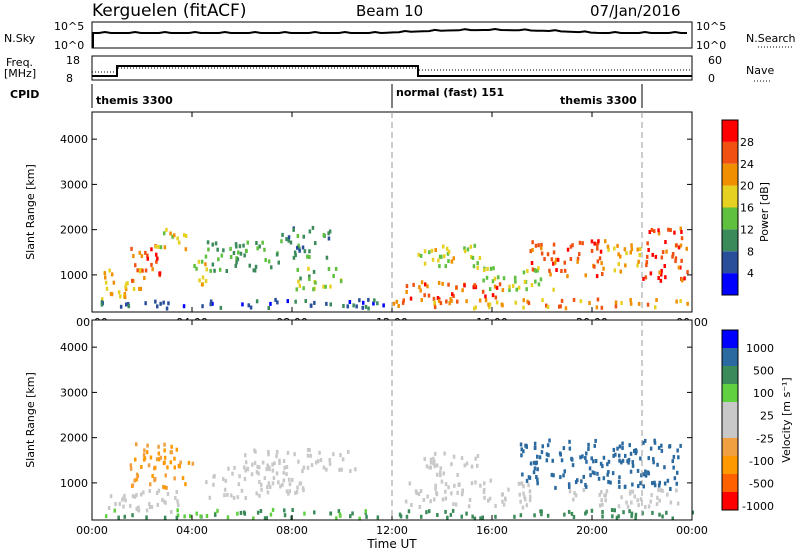 Image resolution: width=800 pixels, height=554 pixels. I want to click on freq-series-line, so click(392, 71).